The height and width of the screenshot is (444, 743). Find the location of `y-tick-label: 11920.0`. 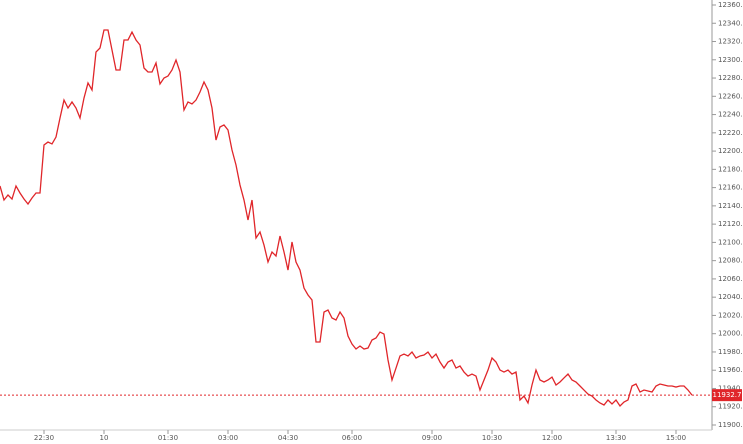

y-tick-label: 11920.0 is located at coordinates (730, 407).